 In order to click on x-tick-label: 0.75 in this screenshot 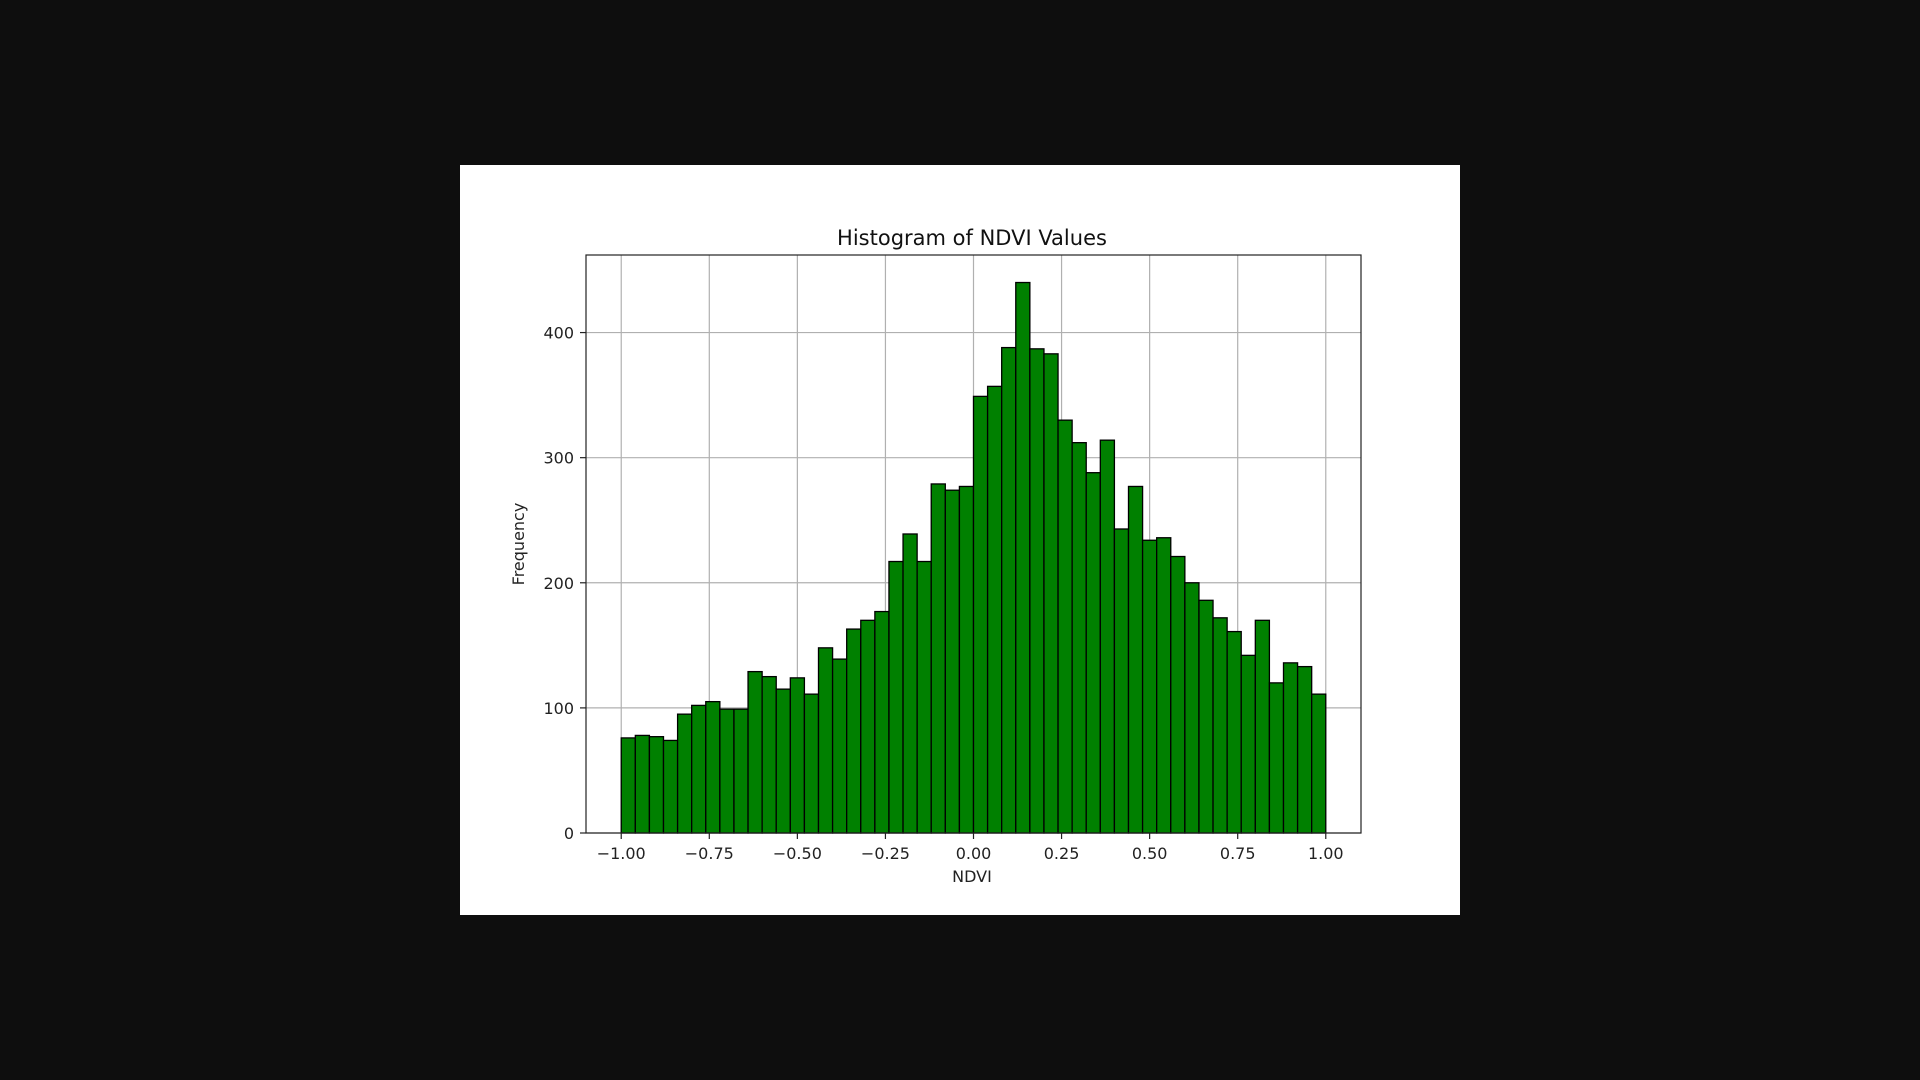, I will do `click(1238, 853)`.